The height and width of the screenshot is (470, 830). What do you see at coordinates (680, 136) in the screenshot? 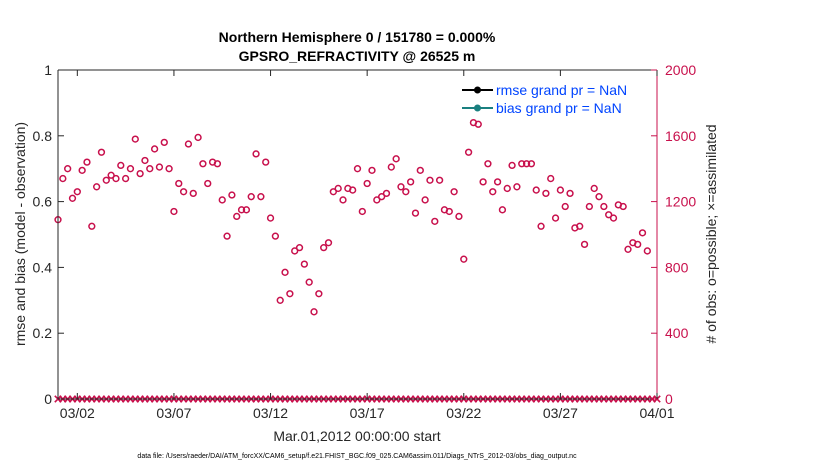
I see `right-y-tick-label: 1600` at bounding box center [680, 136].